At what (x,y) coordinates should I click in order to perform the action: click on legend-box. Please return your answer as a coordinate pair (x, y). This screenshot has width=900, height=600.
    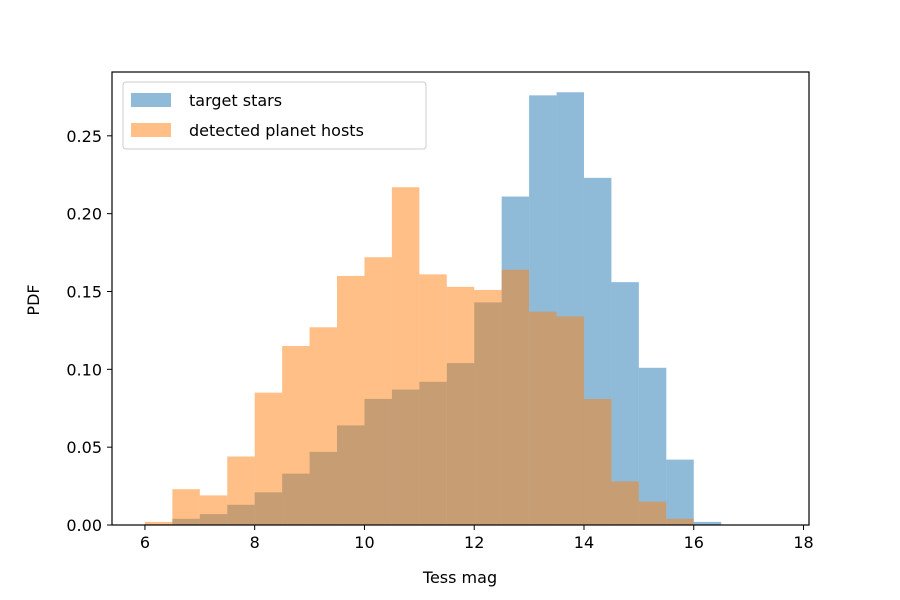
    Looking at the image, I should click on (274, 115).